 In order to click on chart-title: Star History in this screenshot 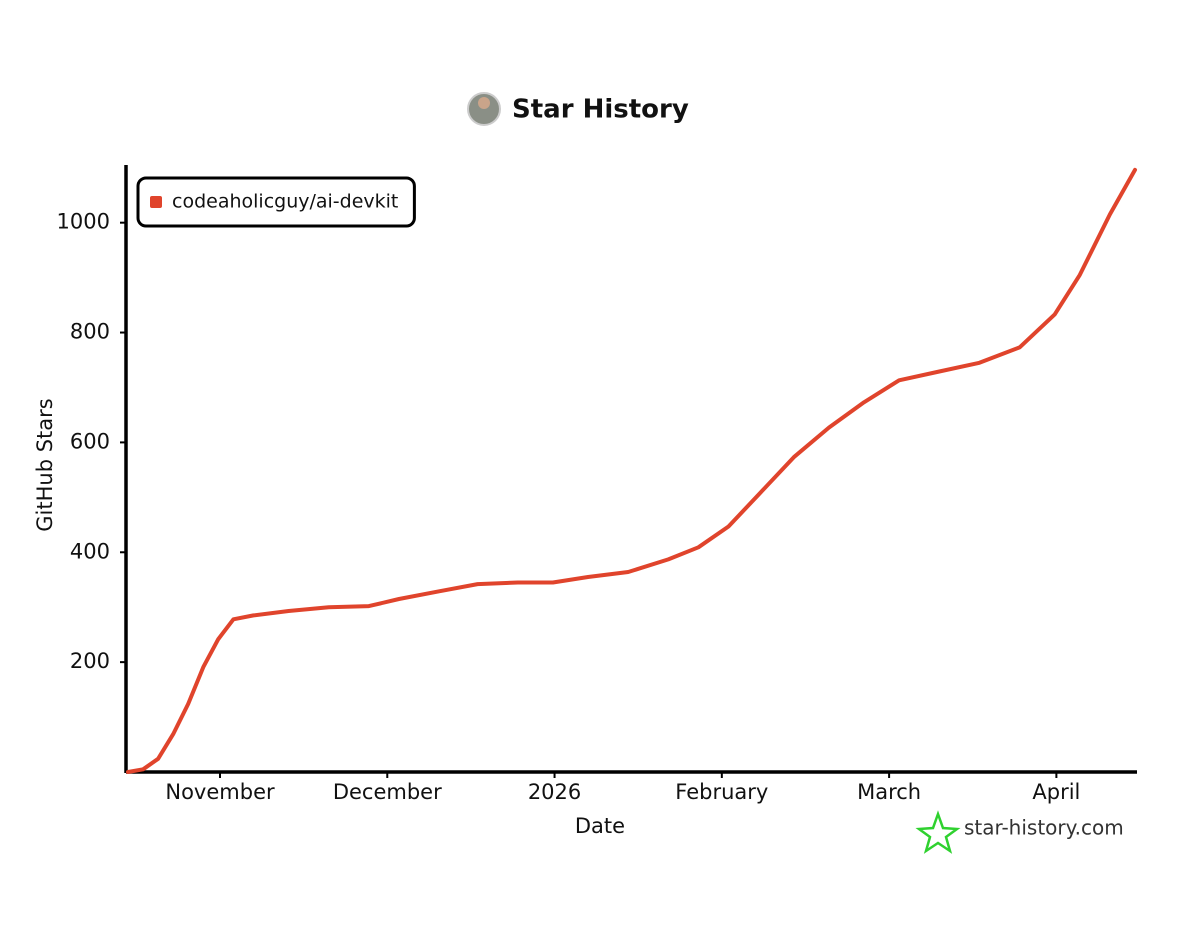, I will do `click(600, 110)`.